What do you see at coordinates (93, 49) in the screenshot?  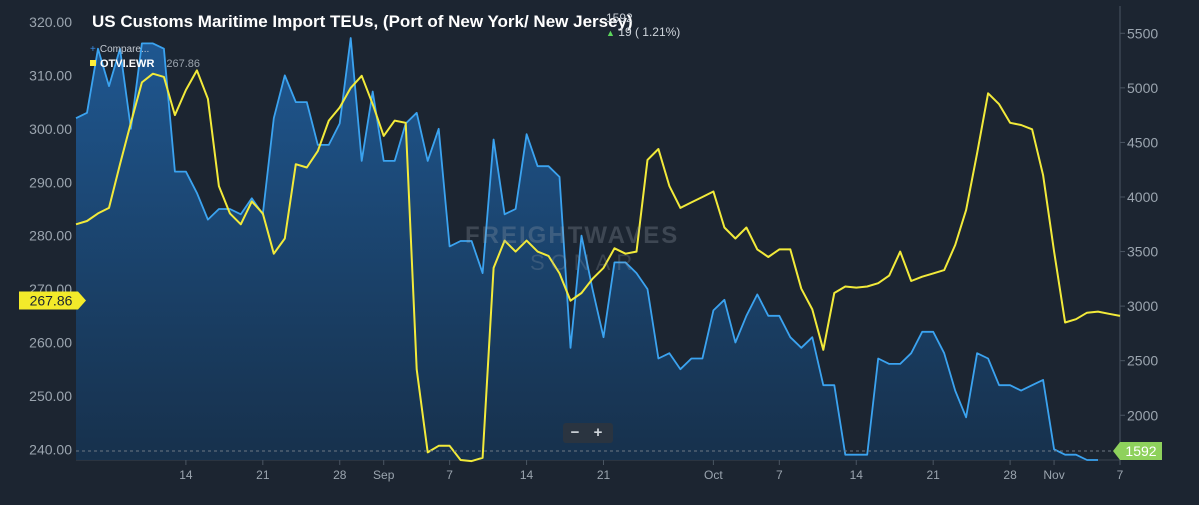 I see `plus-icon: +` at bounding box center [93, 49].